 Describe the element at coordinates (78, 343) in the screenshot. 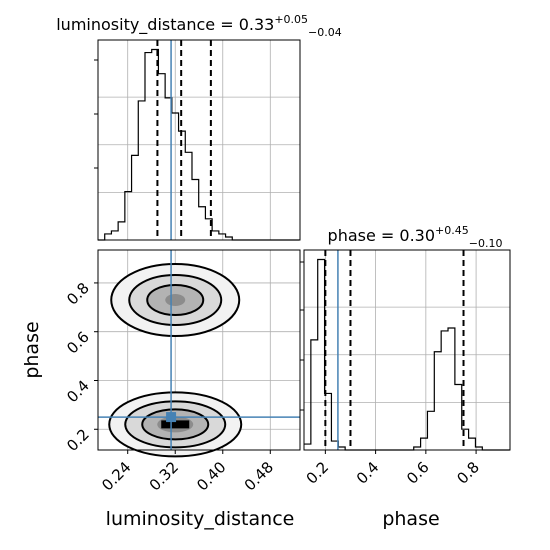

I see `y-tick-label: 0.6` at that location.